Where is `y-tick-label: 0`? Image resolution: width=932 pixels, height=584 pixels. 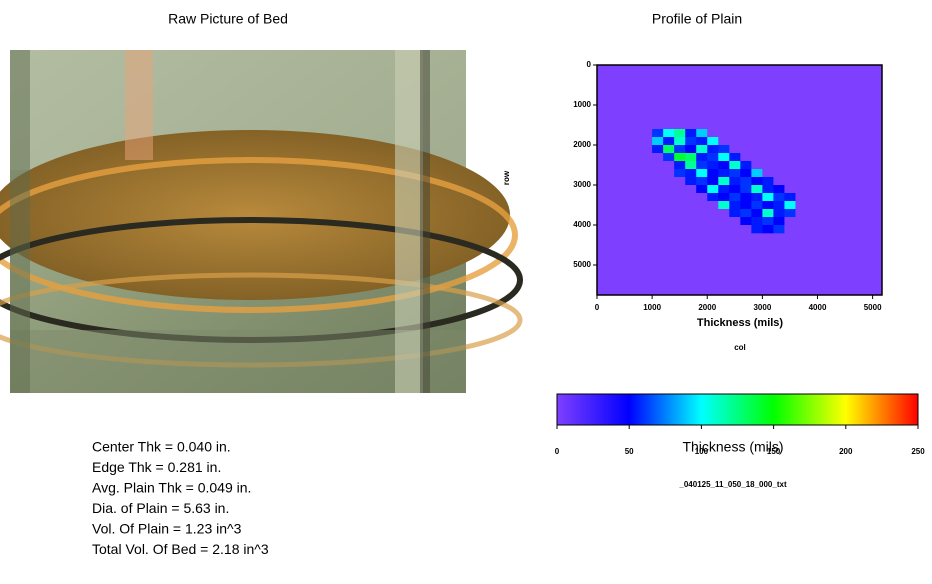 y-tick-label: 0 is located at coordinates (589, 64).